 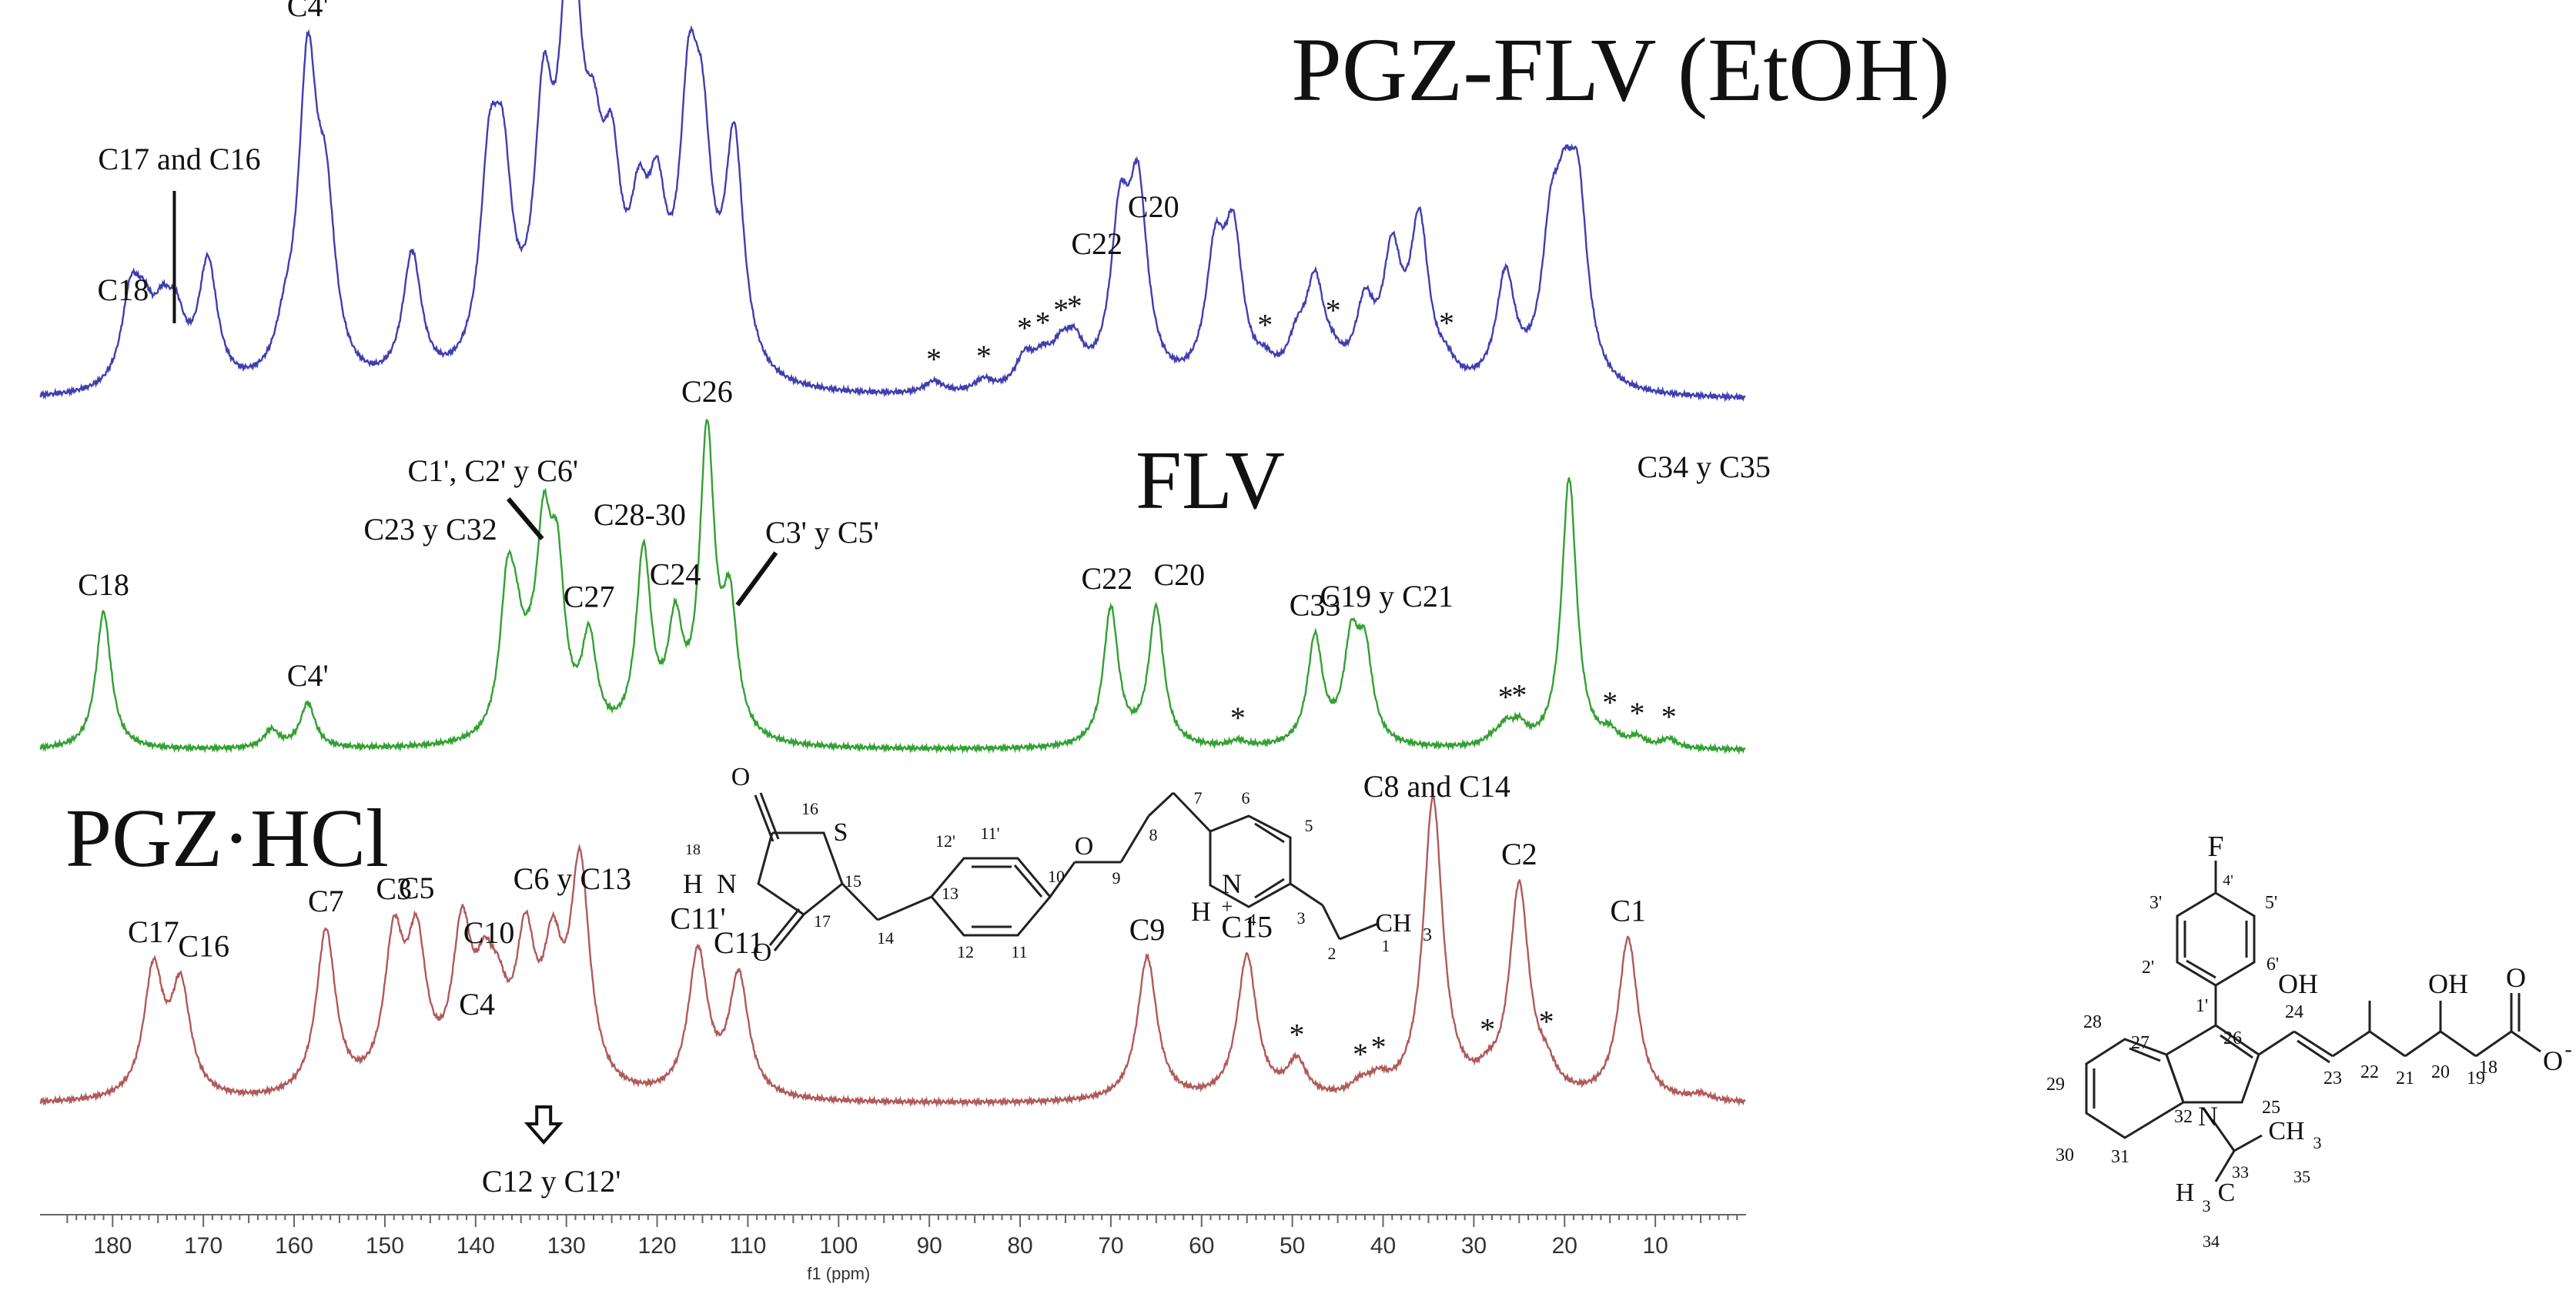 What do you see at coordinates (2227, 1193) in the screenshot?
I see `flv-atom-34: C` at bounding box center [2227, 1193].